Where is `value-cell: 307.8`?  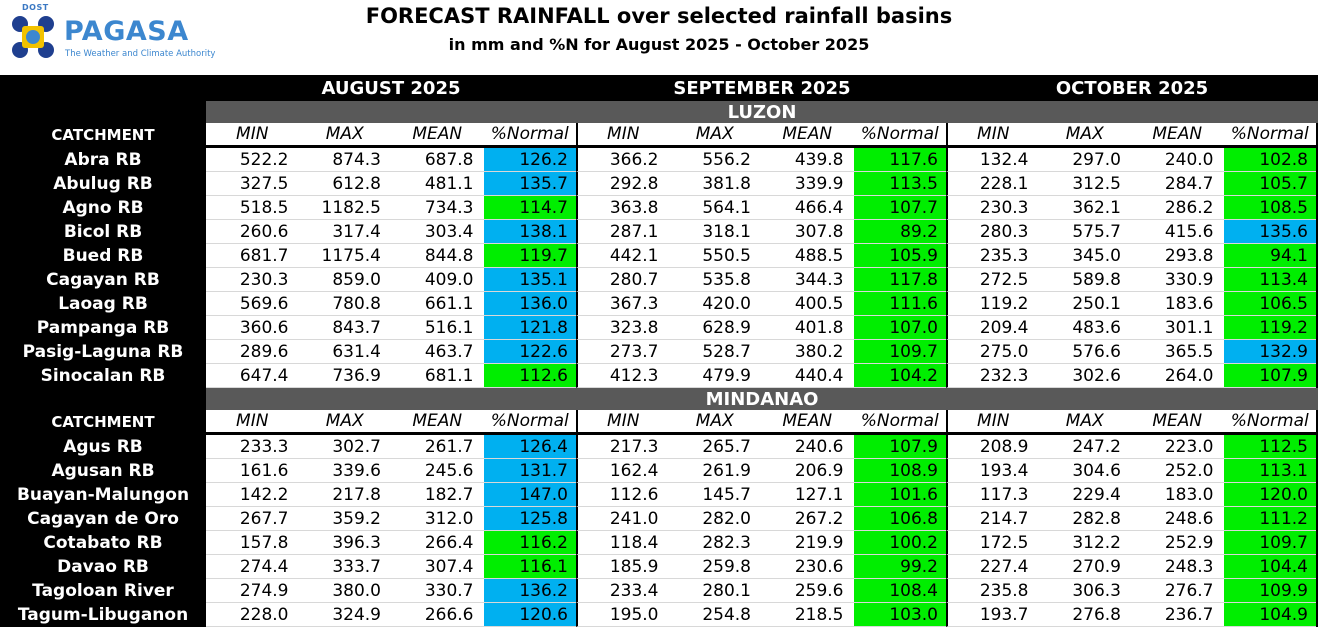 value-cell: 307.8 is located at coordinates (807, 232).